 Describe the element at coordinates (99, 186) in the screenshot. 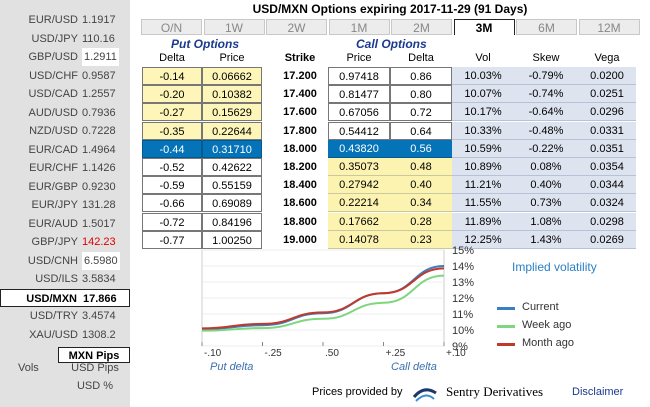

I see `pair-value: 0.9230` at that location.